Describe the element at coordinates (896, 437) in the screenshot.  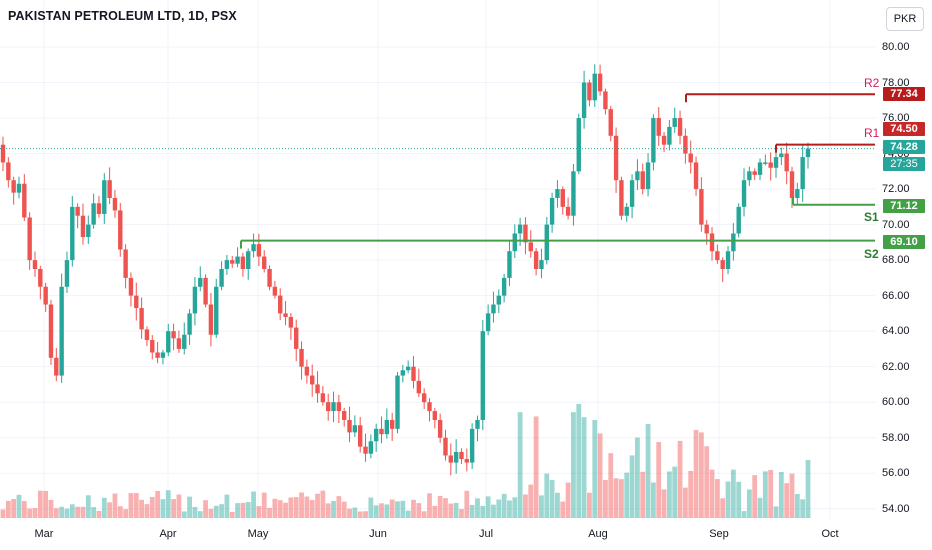
I see `price-tick-label: 58.00` at that location.